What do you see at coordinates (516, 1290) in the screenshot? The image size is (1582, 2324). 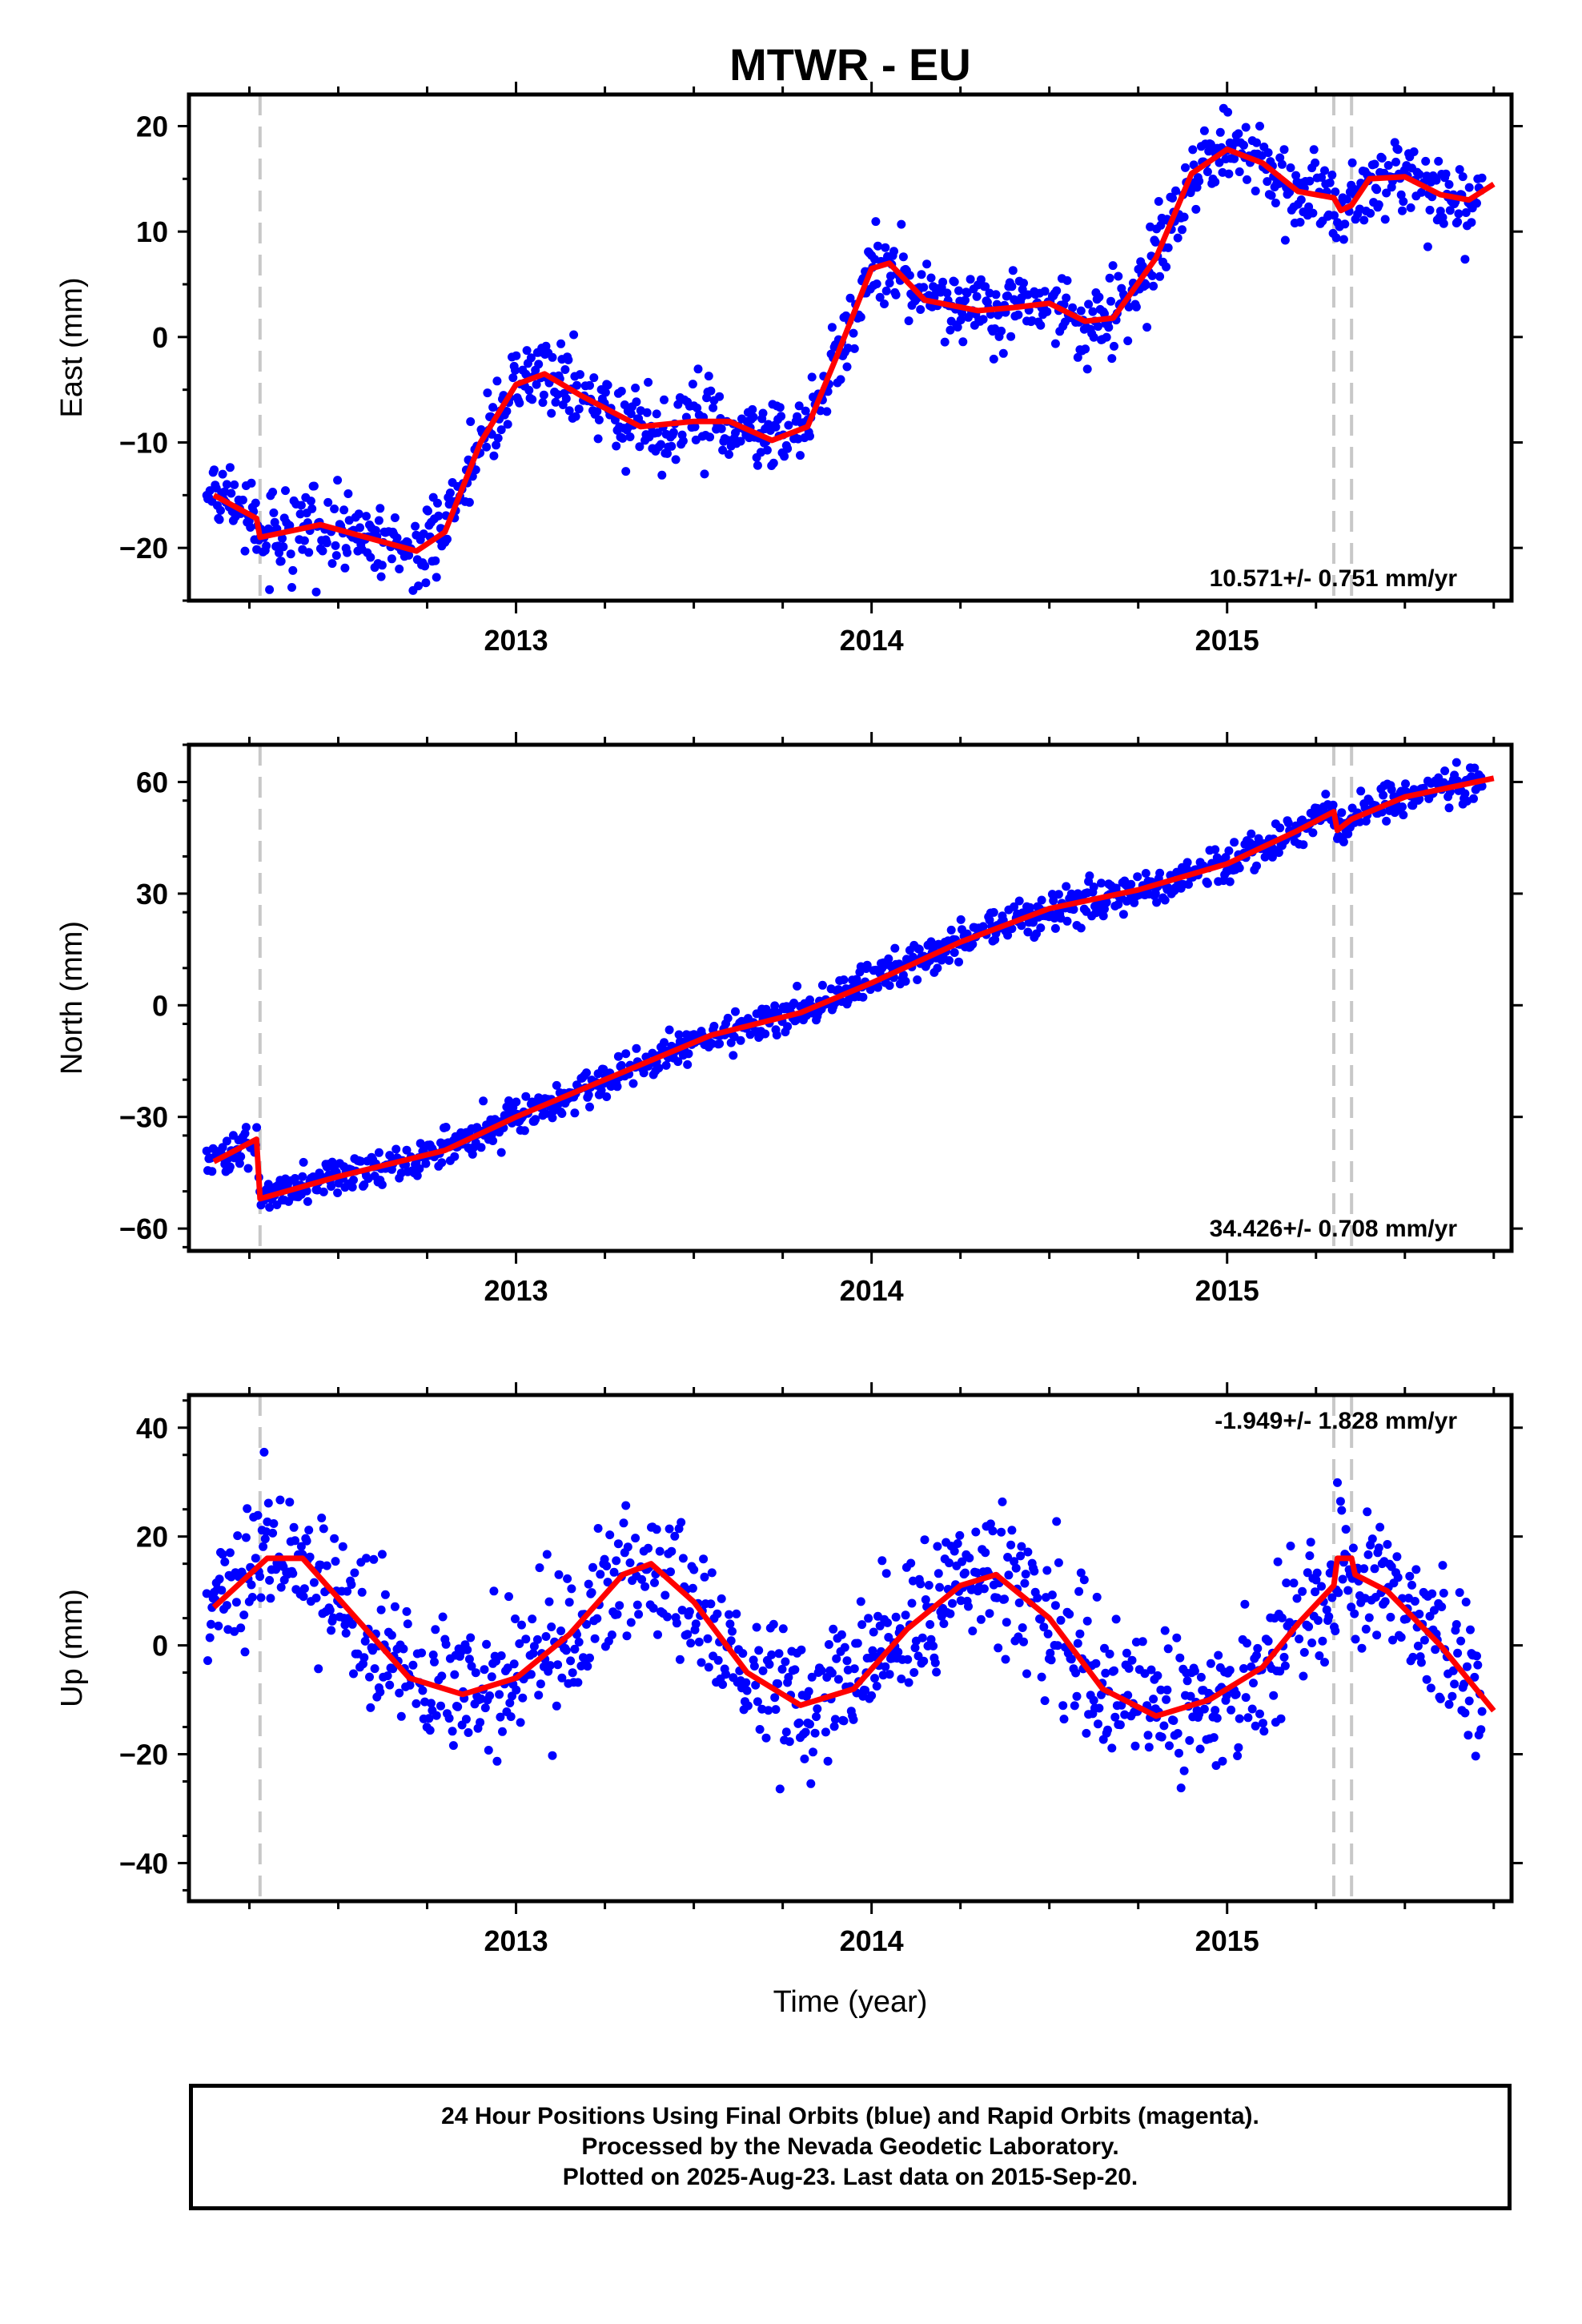 I see `x-tick-label: 2013` at bounding box center [516, 1290].